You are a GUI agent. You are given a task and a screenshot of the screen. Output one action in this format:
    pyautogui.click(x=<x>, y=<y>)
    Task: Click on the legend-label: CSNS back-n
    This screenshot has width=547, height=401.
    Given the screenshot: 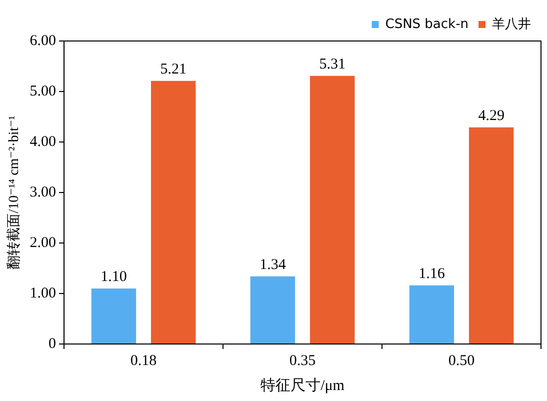 What is the action you would take?
    pyautogui.click(x=427, y=24)
    